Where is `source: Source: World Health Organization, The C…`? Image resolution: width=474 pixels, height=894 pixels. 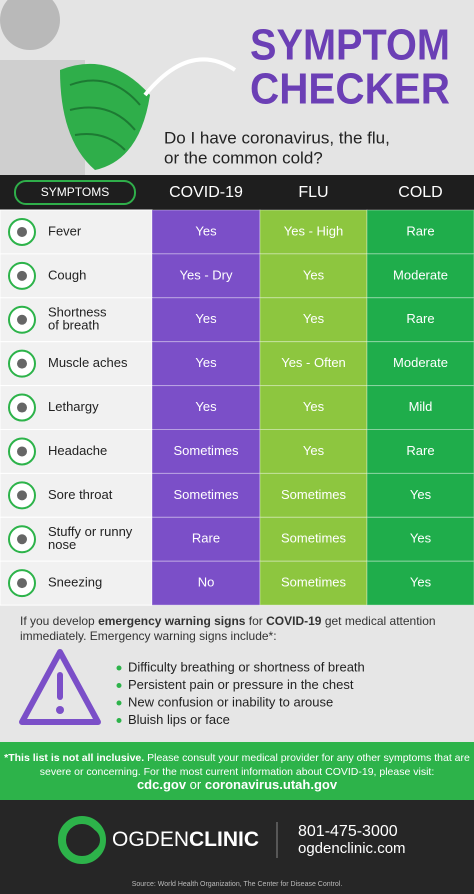 source: Source: World Health Organization, The C… is located at coordinates (237, 884).